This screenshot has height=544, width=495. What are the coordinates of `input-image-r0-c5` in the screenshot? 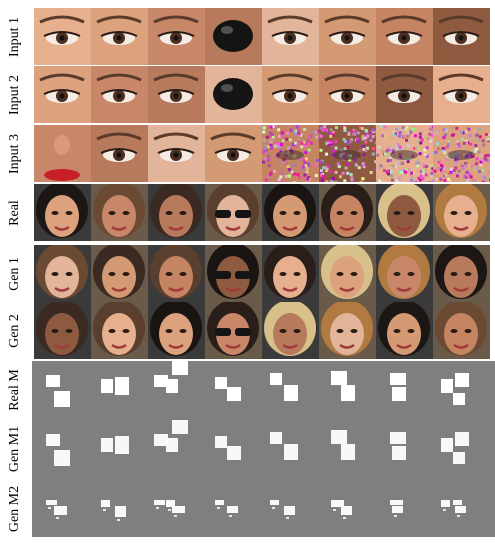 It's located at (347, 36).